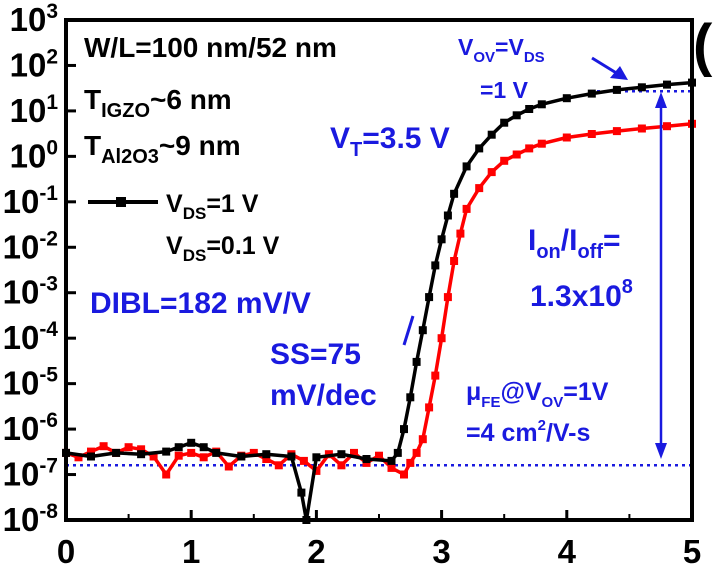  What do you see at coordinates (30, 246) in the screenshot?
I see `y-tick-label: 10⁻²` at bounding box center [30, 246].